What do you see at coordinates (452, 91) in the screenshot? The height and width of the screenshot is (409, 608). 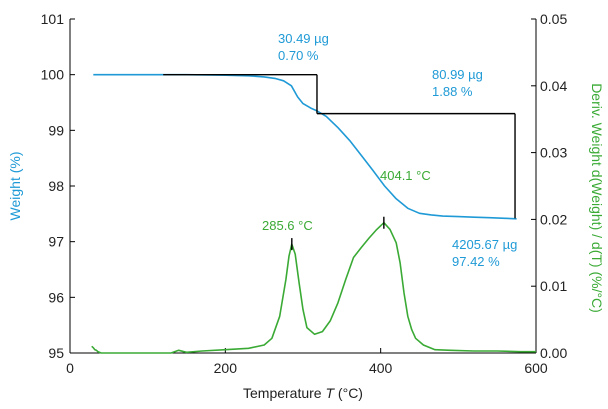 I see `annotation-step2-percent: 1.88 %` at bounding box center [452, 91].